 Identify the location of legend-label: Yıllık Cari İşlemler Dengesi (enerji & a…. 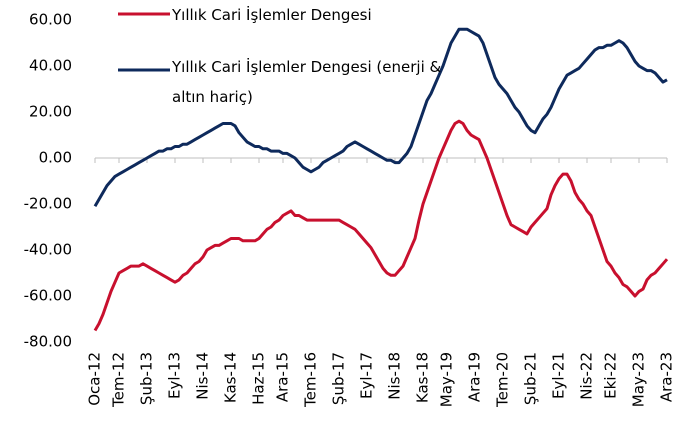
(307, 82).